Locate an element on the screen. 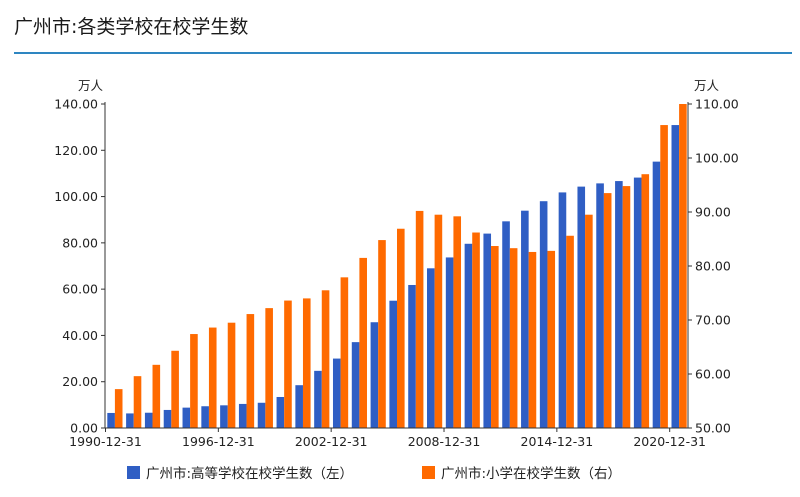 This screenshot has height=497, width=800. bar-higher-edu-2014 is located at coordinates (562, 310).